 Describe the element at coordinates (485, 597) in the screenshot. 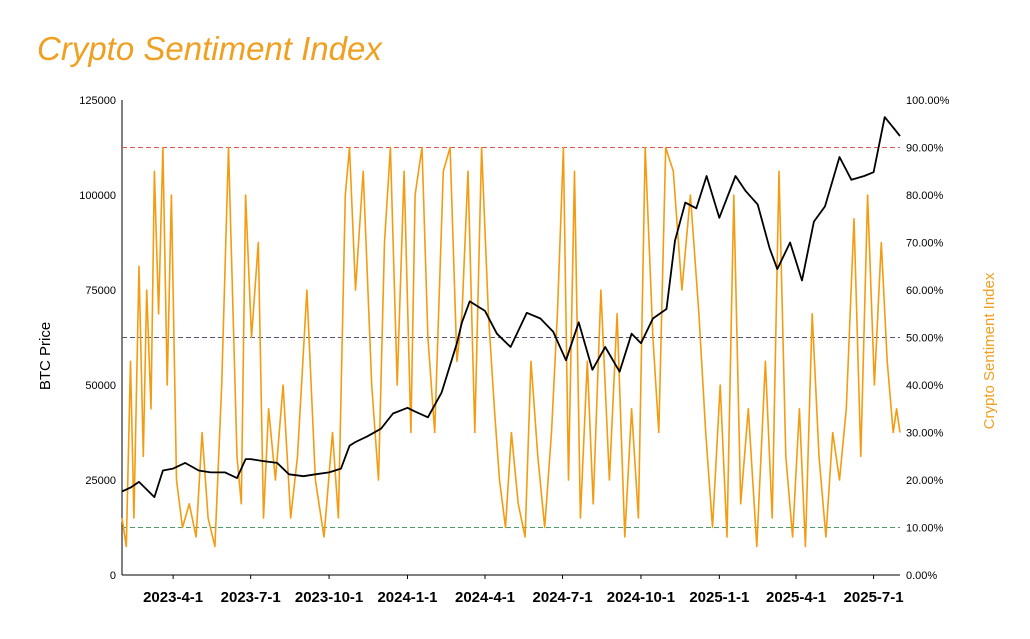

I see `bottom-tick-label: 2024-4-1` at that location.